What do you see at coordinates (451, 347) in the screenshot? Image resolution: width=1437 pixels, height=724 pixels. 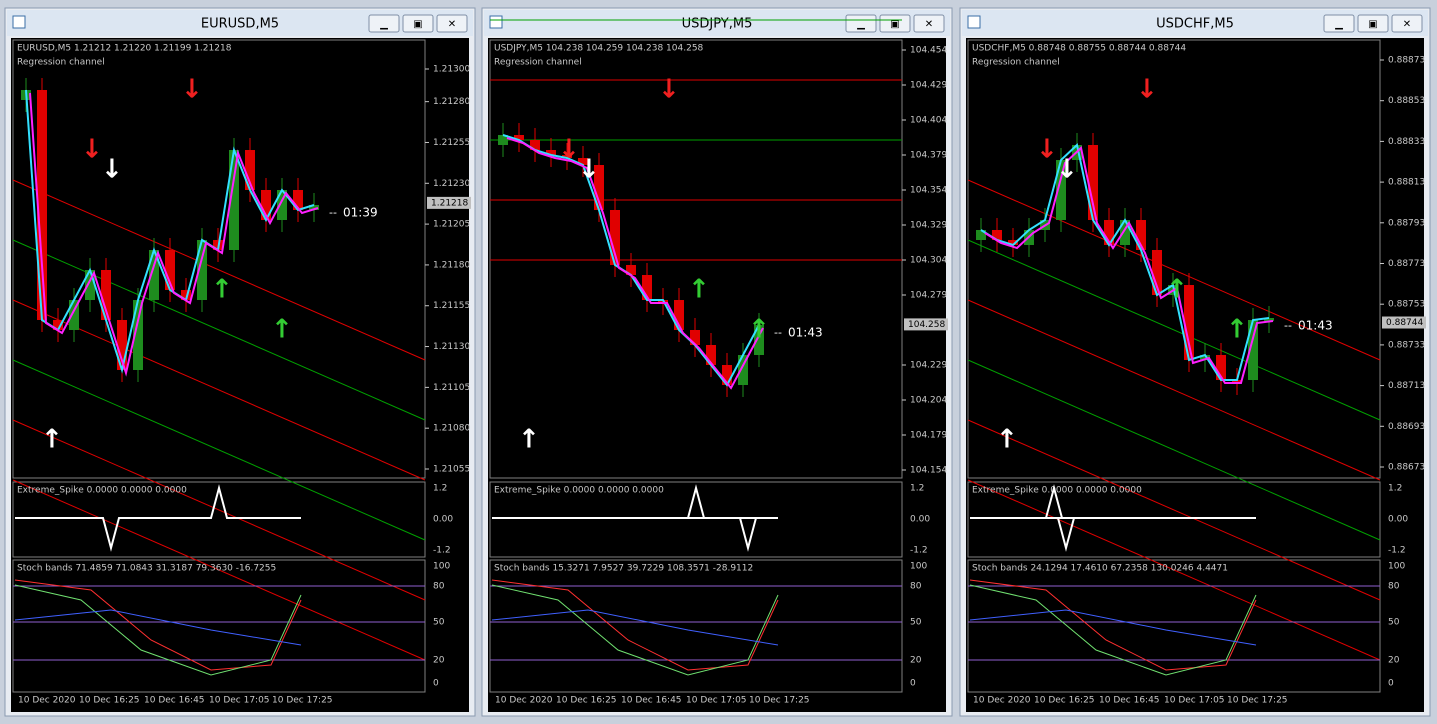 I see `price-tick-label: 1.21130` at bounding box center [451, 347].